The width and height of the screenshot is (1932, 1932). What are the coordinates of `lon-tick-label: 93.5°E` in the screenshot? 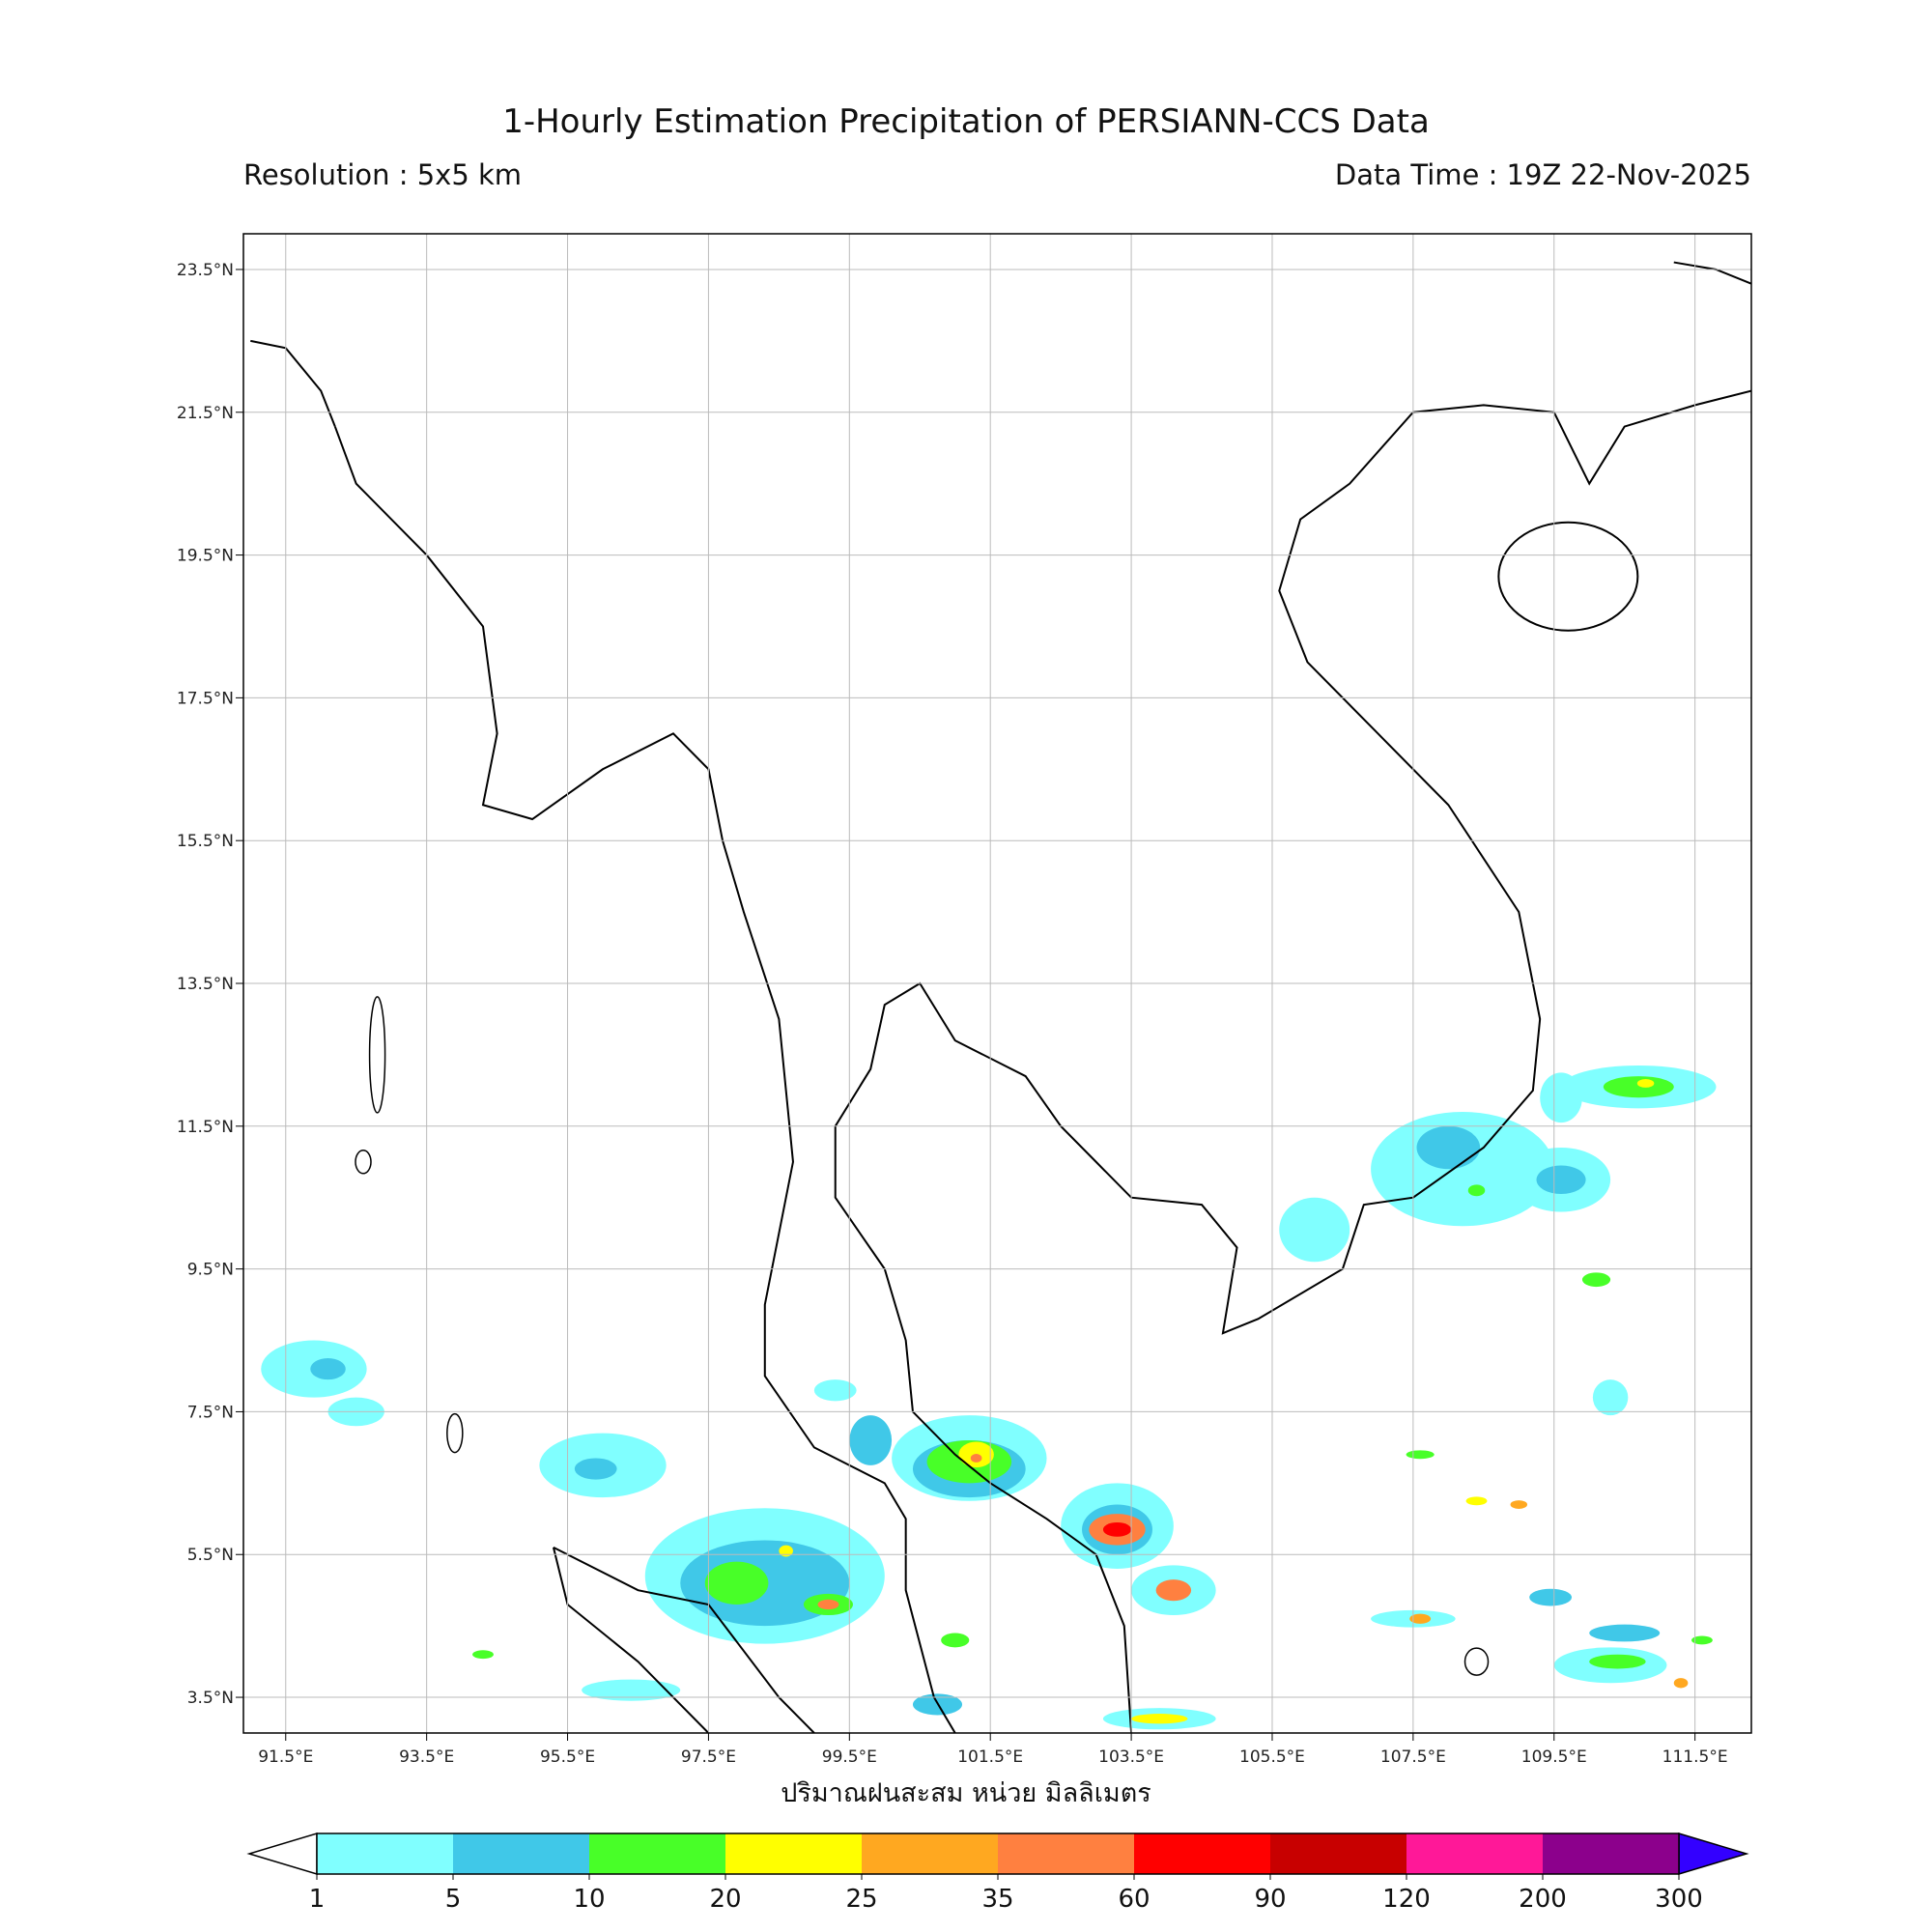 It's located at (426, 1757).